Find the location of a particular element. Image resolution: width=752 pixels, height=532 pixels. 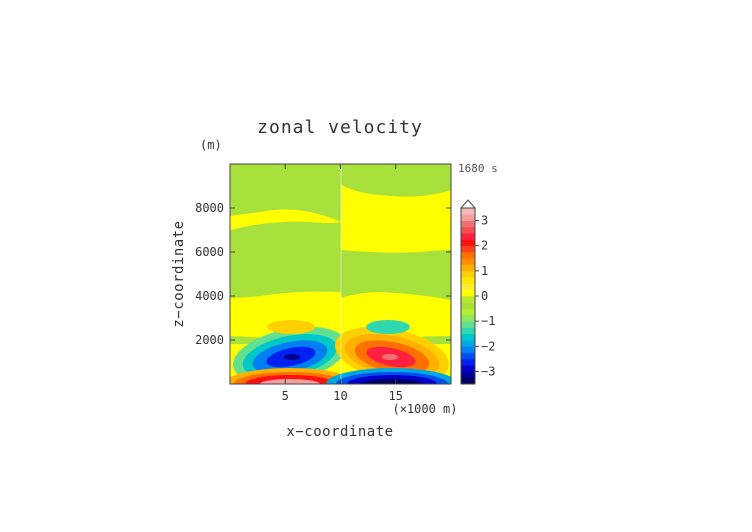

y-tick-label-3: 8000 is located at coordinates (209, 208).